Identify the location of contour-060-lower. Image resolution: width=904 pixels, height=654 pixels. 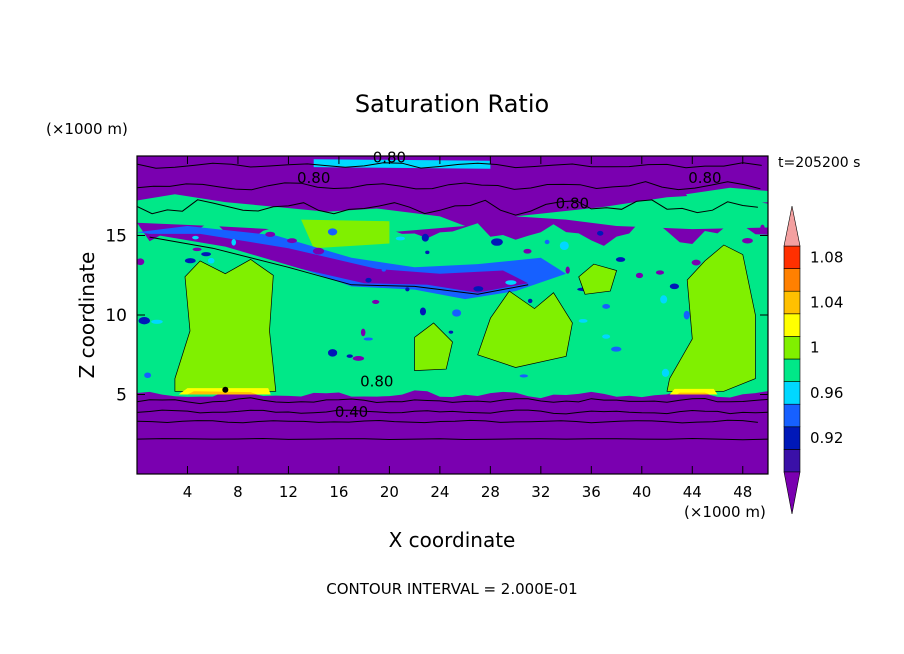
(452, 412).